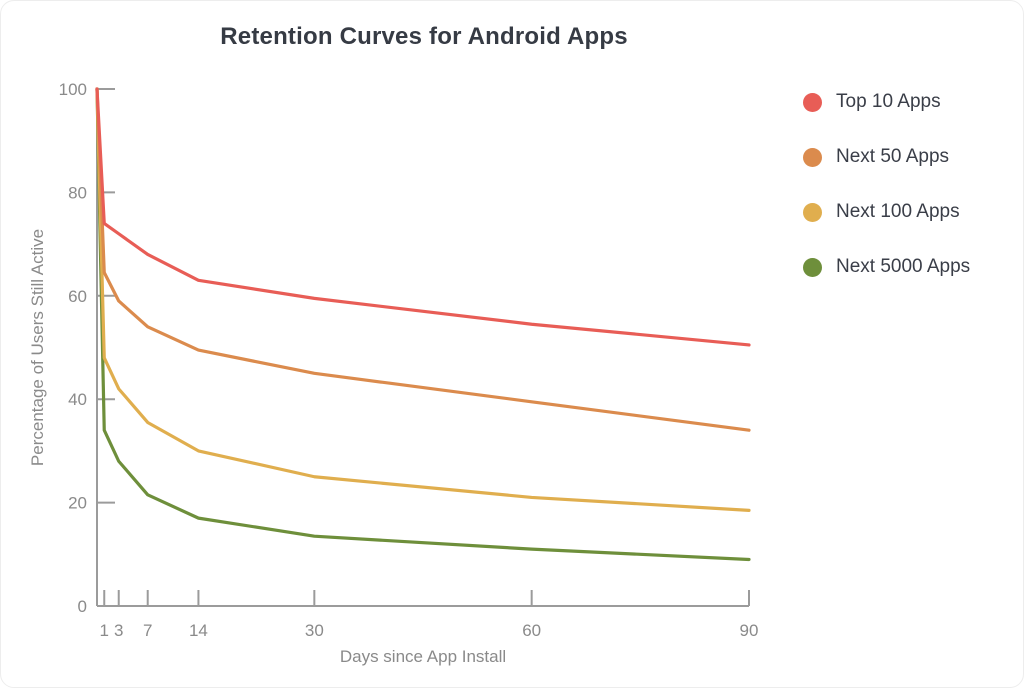  I want to click on legend-label: Next 5000 Apps, so click(903, 266).